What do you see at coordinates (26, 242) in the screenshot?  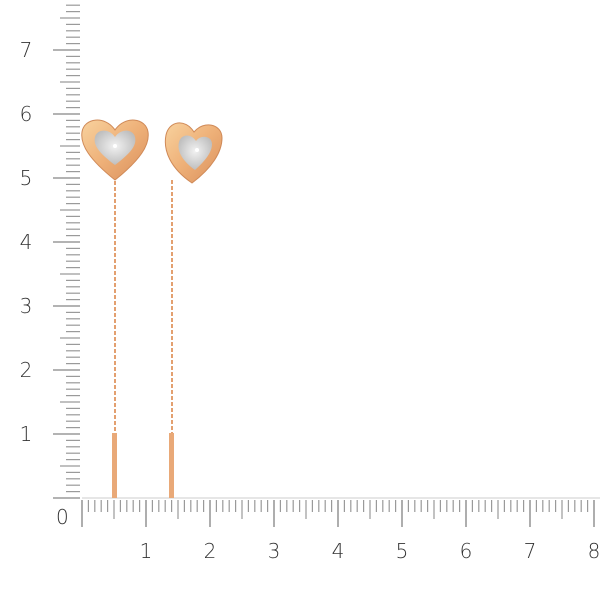 I see `y-label: 4` at bounding box center [26, 242].